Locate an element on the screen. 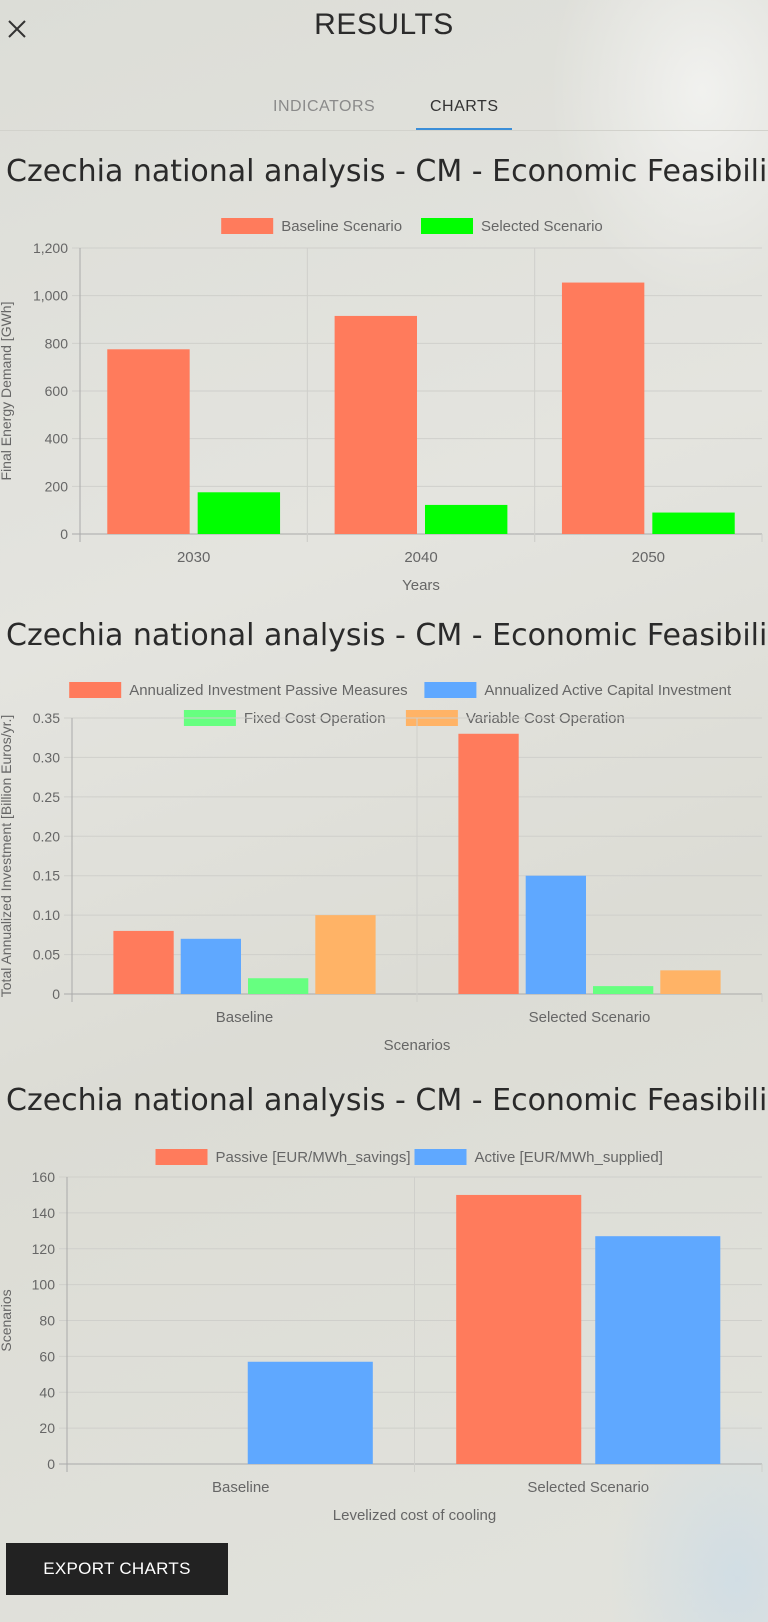 This screenshot has height=1622, width=768. x-tick-label: 2030 is located at coordinates (193, 557).